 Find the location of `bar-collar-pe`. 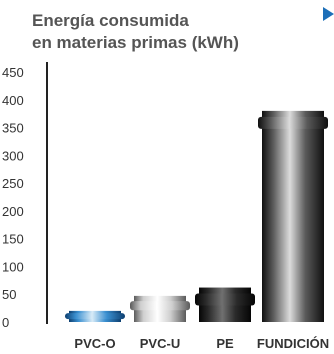

bar-collar-pe is located at coordinates (225, 299).